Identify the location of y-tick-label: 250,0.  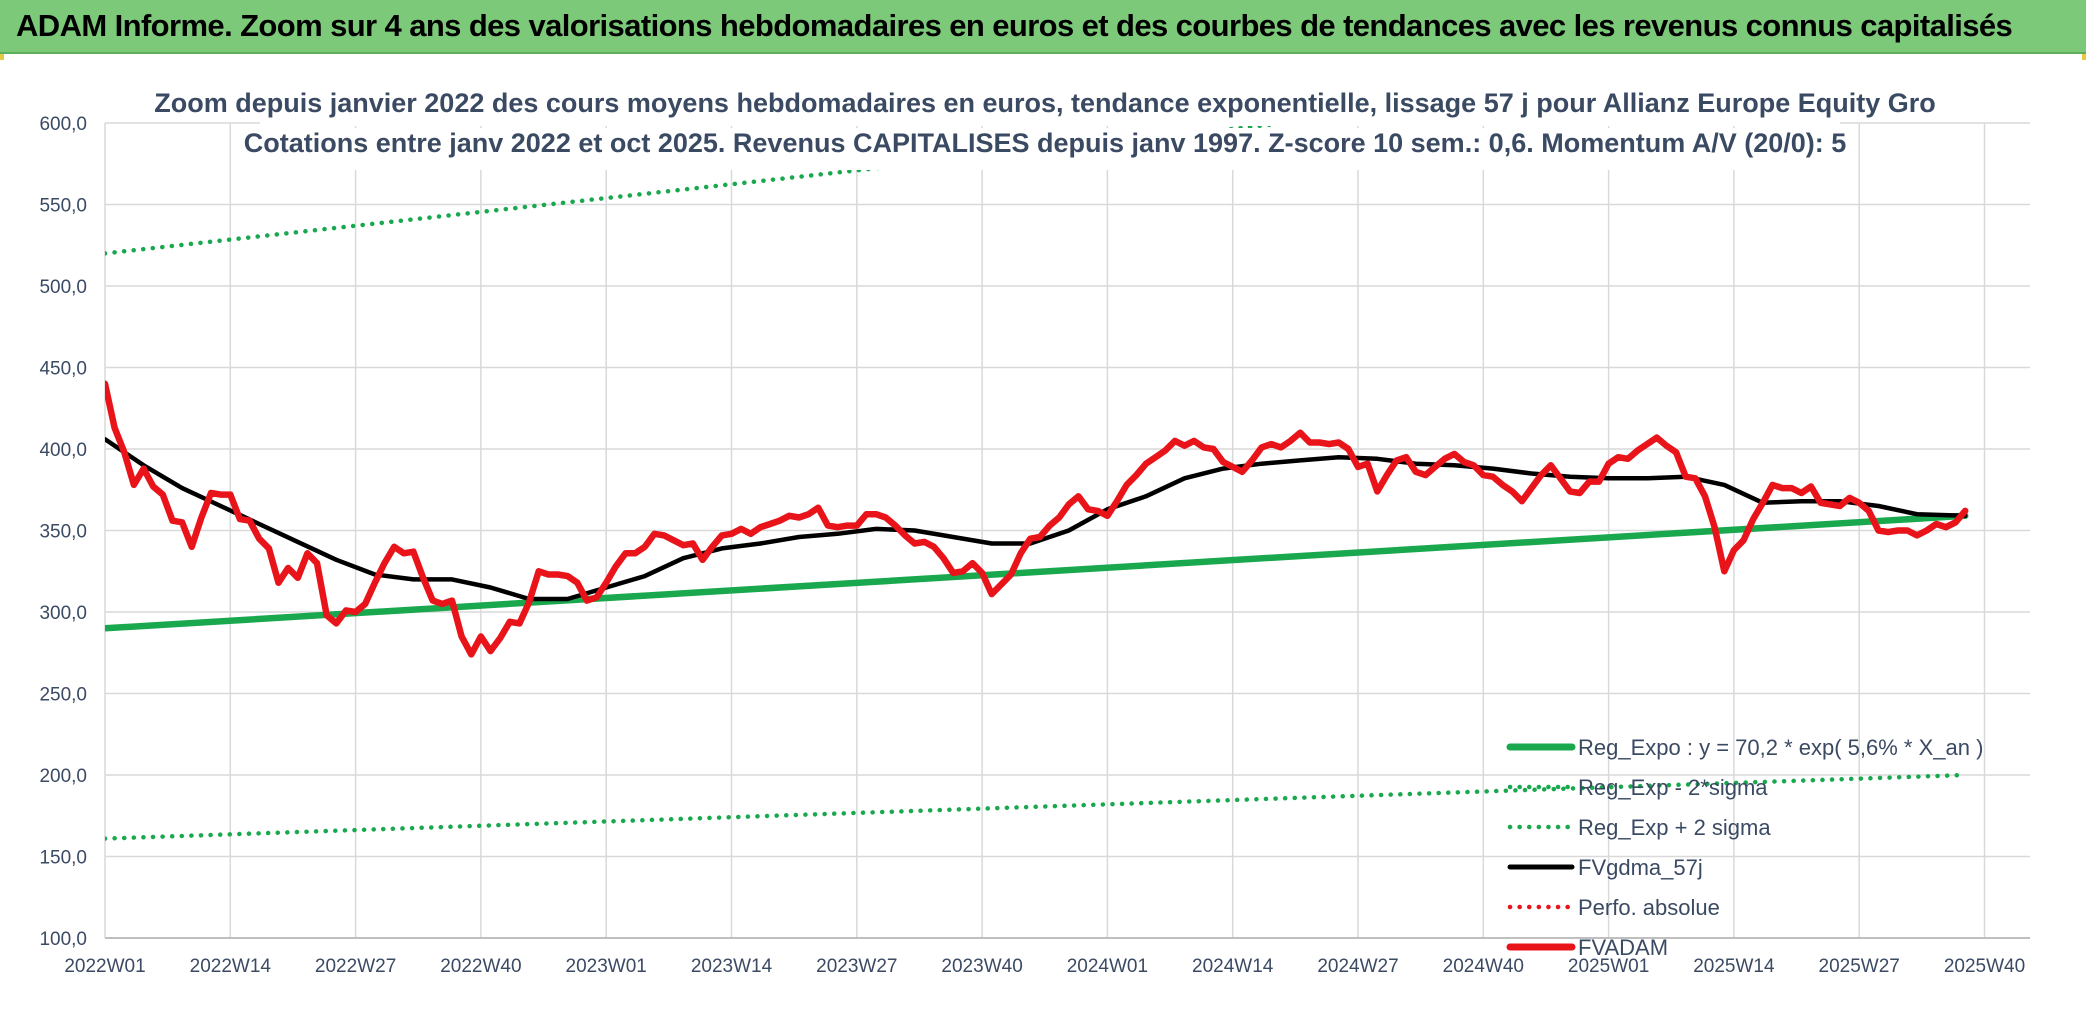
(63, 695).